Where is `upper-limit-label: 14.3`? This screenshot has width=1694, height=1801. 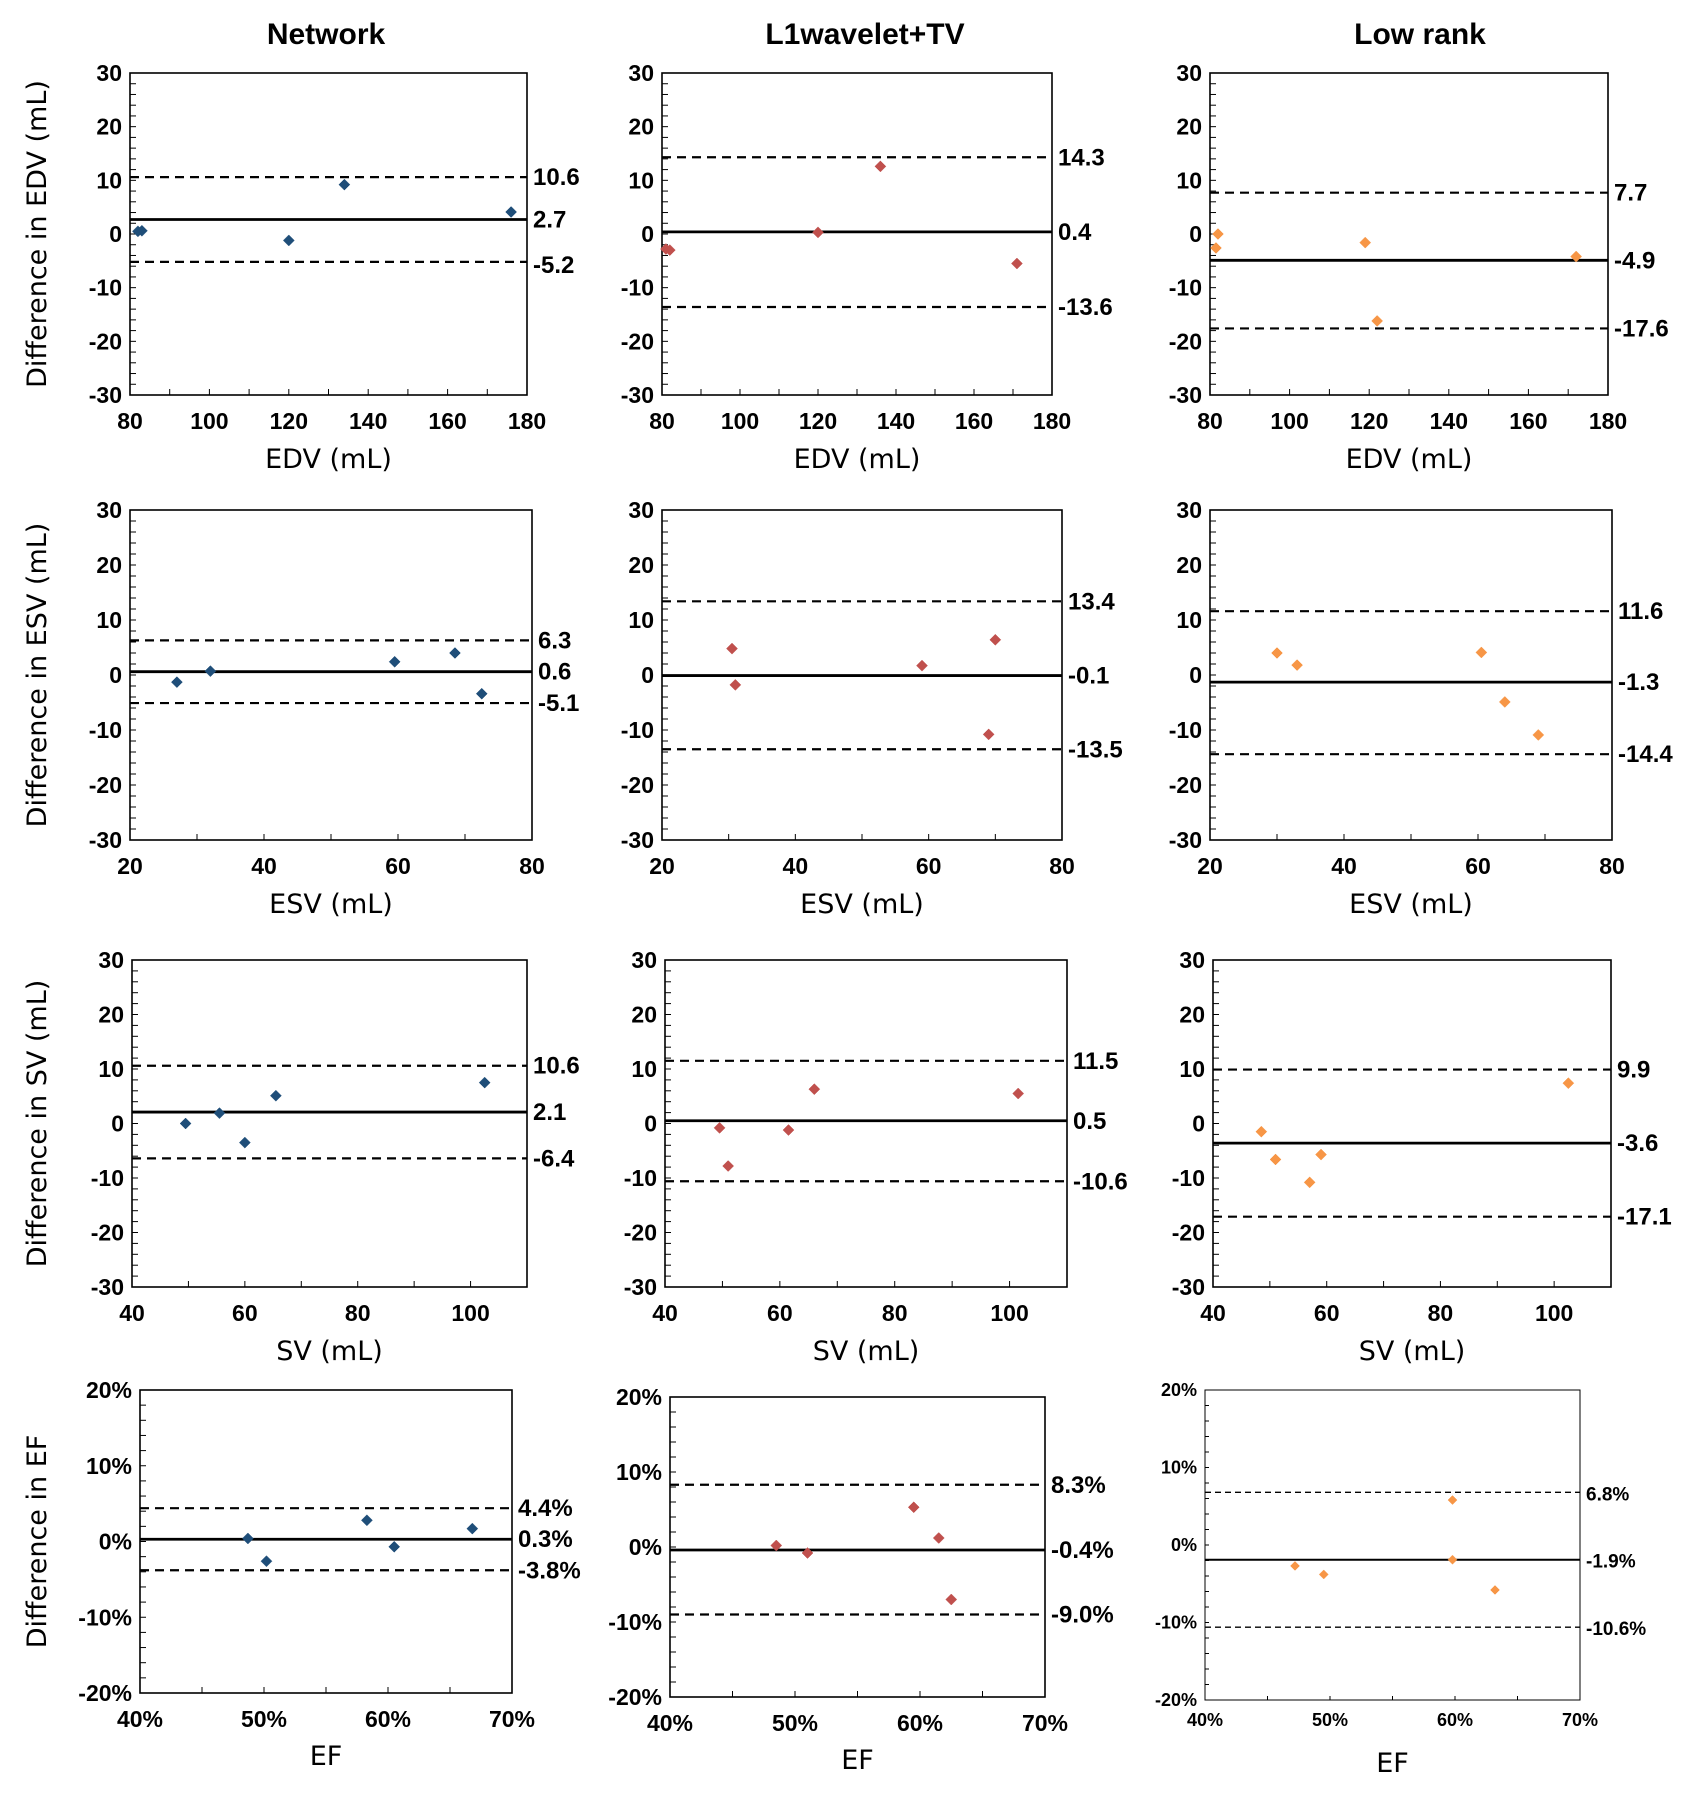 upper-limit-label: 14.3 is located at coordinates (1081, 157).